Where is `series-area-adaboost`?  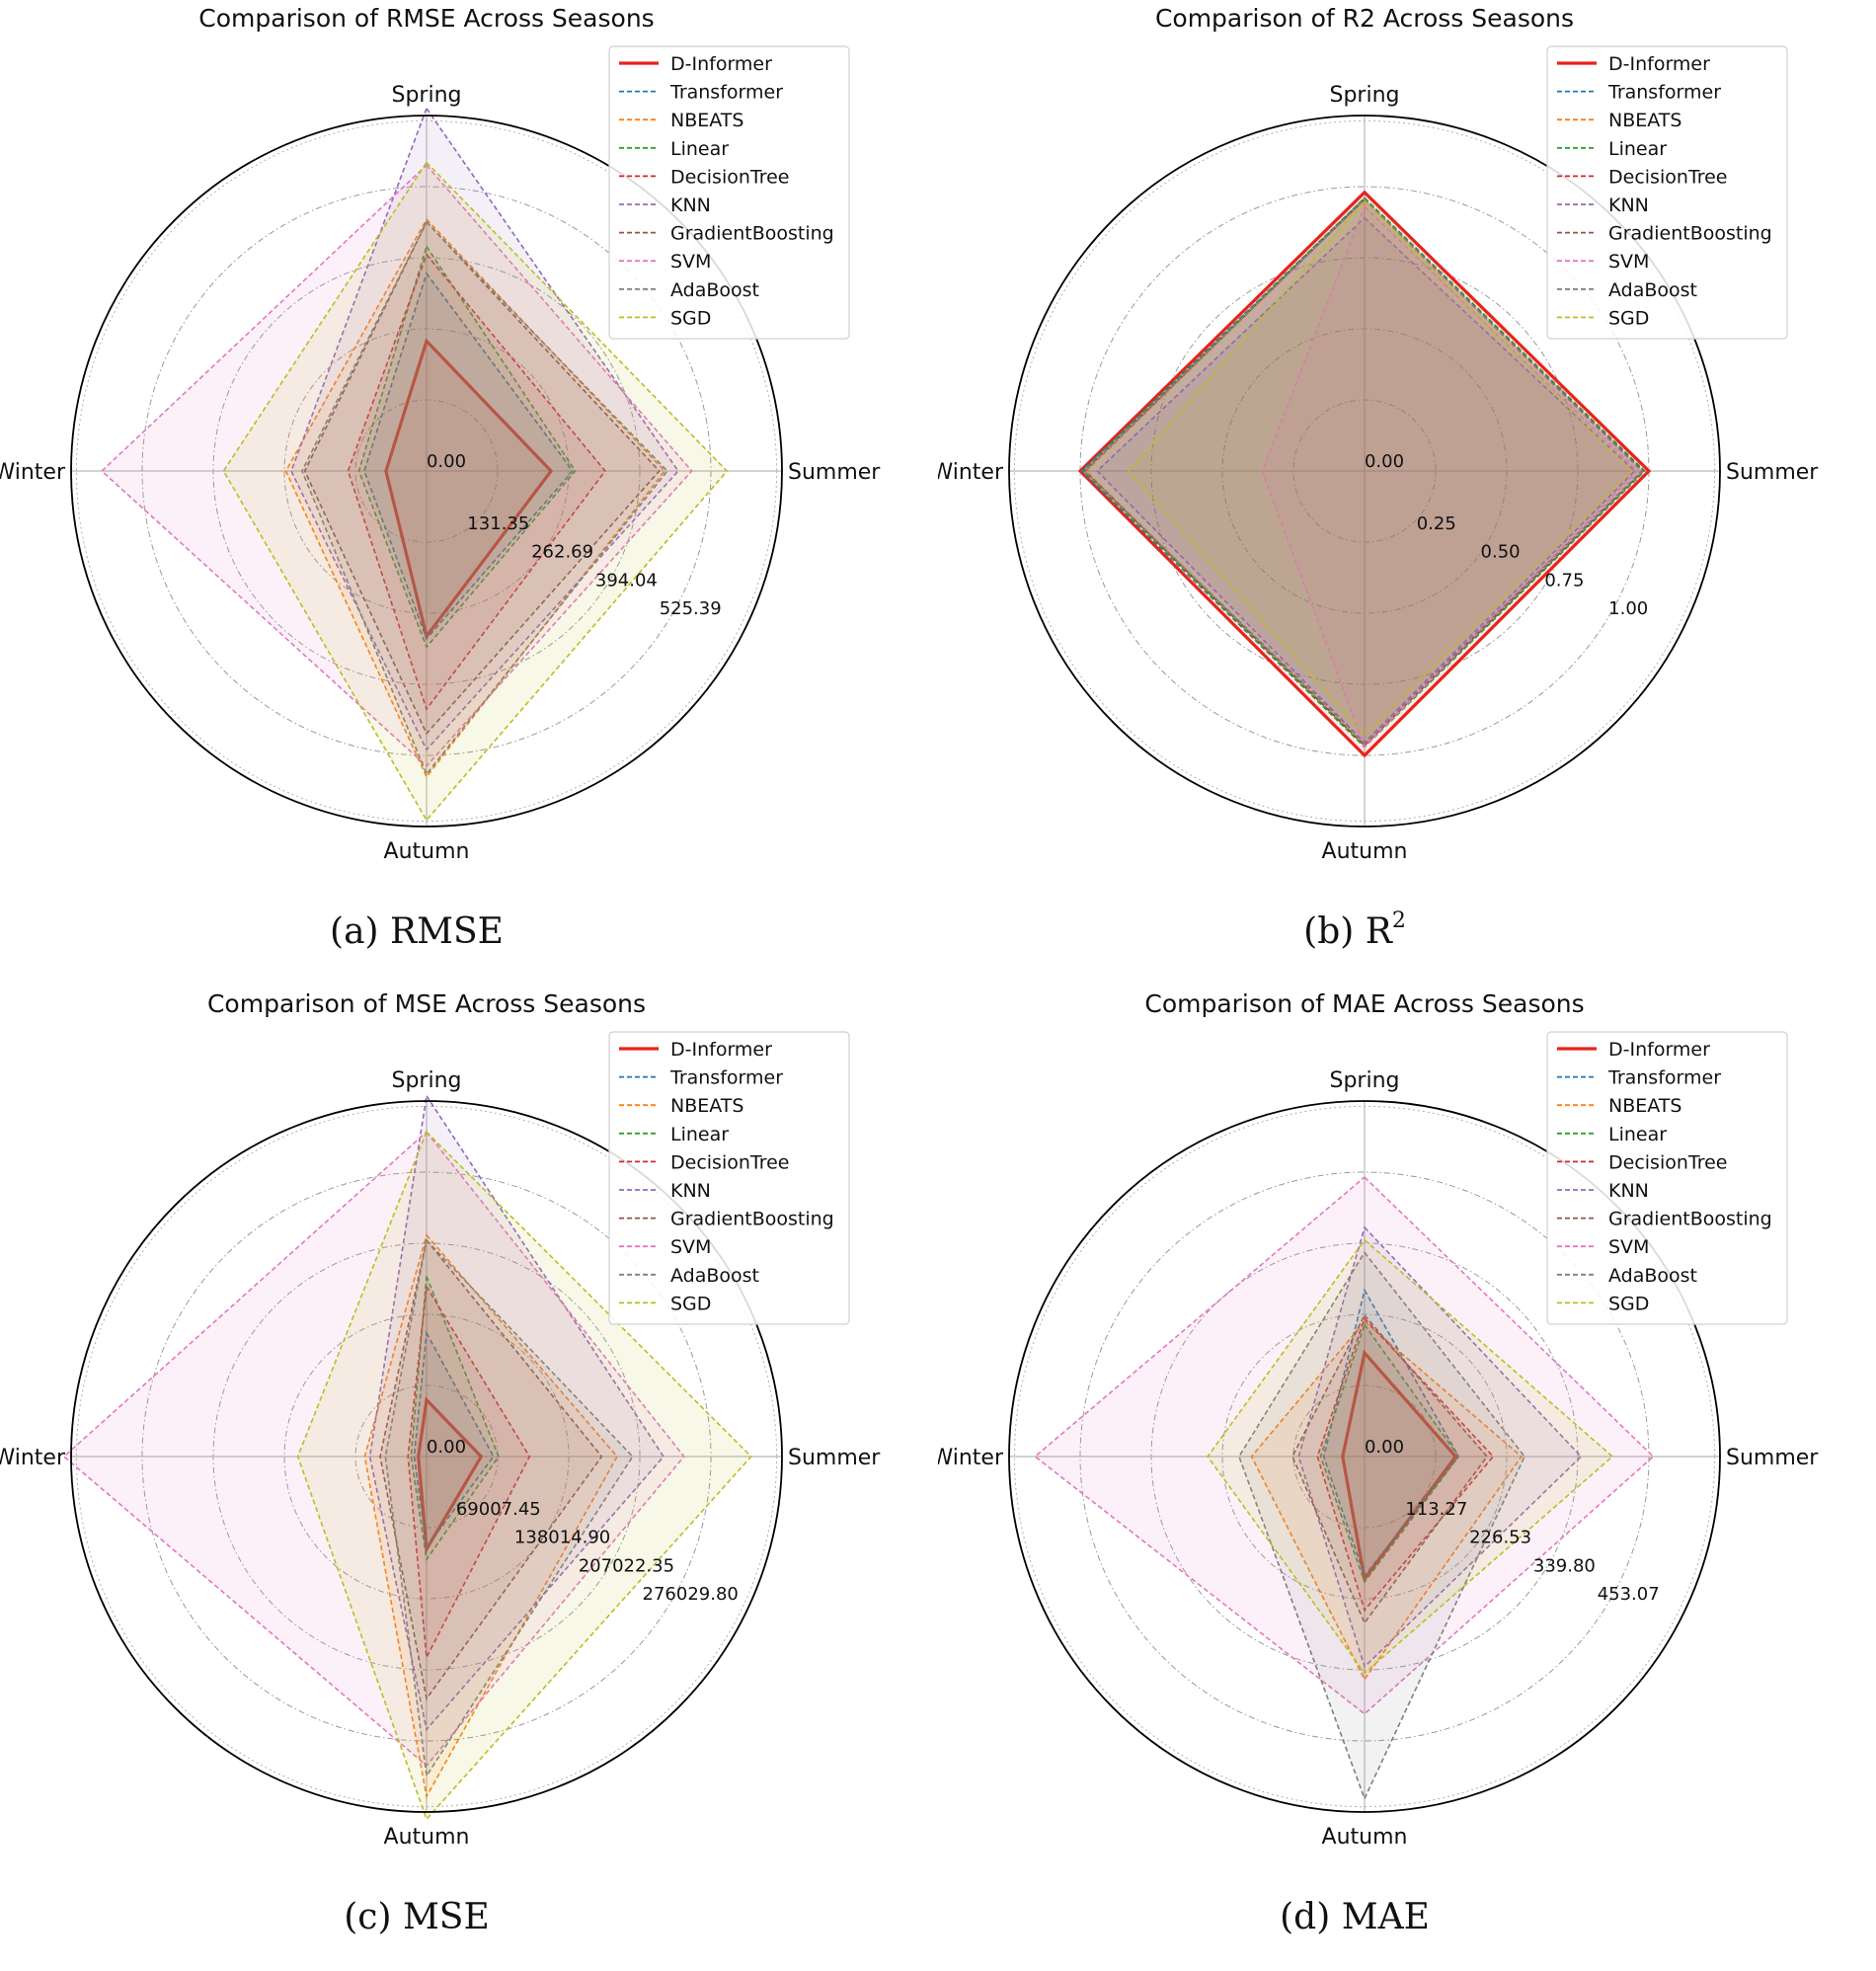 series-area-adaboost is located at coordinates (484, 498).